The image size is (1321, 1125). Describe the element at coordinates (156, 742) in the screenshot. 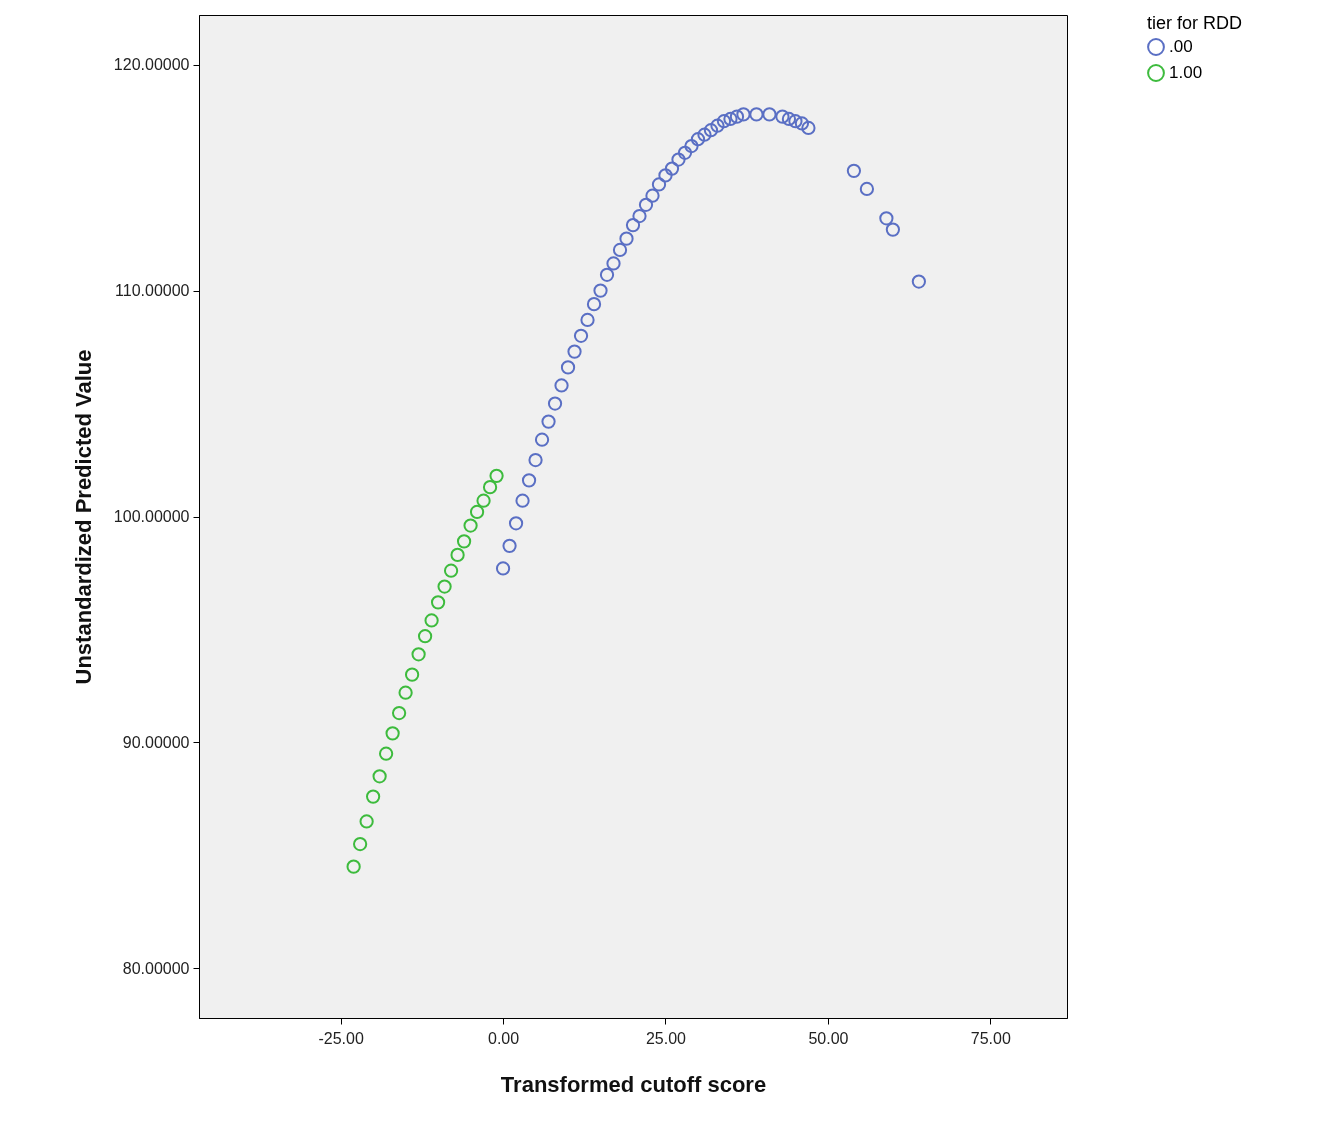

I see `y-tick-label: 90.00000` at that location.